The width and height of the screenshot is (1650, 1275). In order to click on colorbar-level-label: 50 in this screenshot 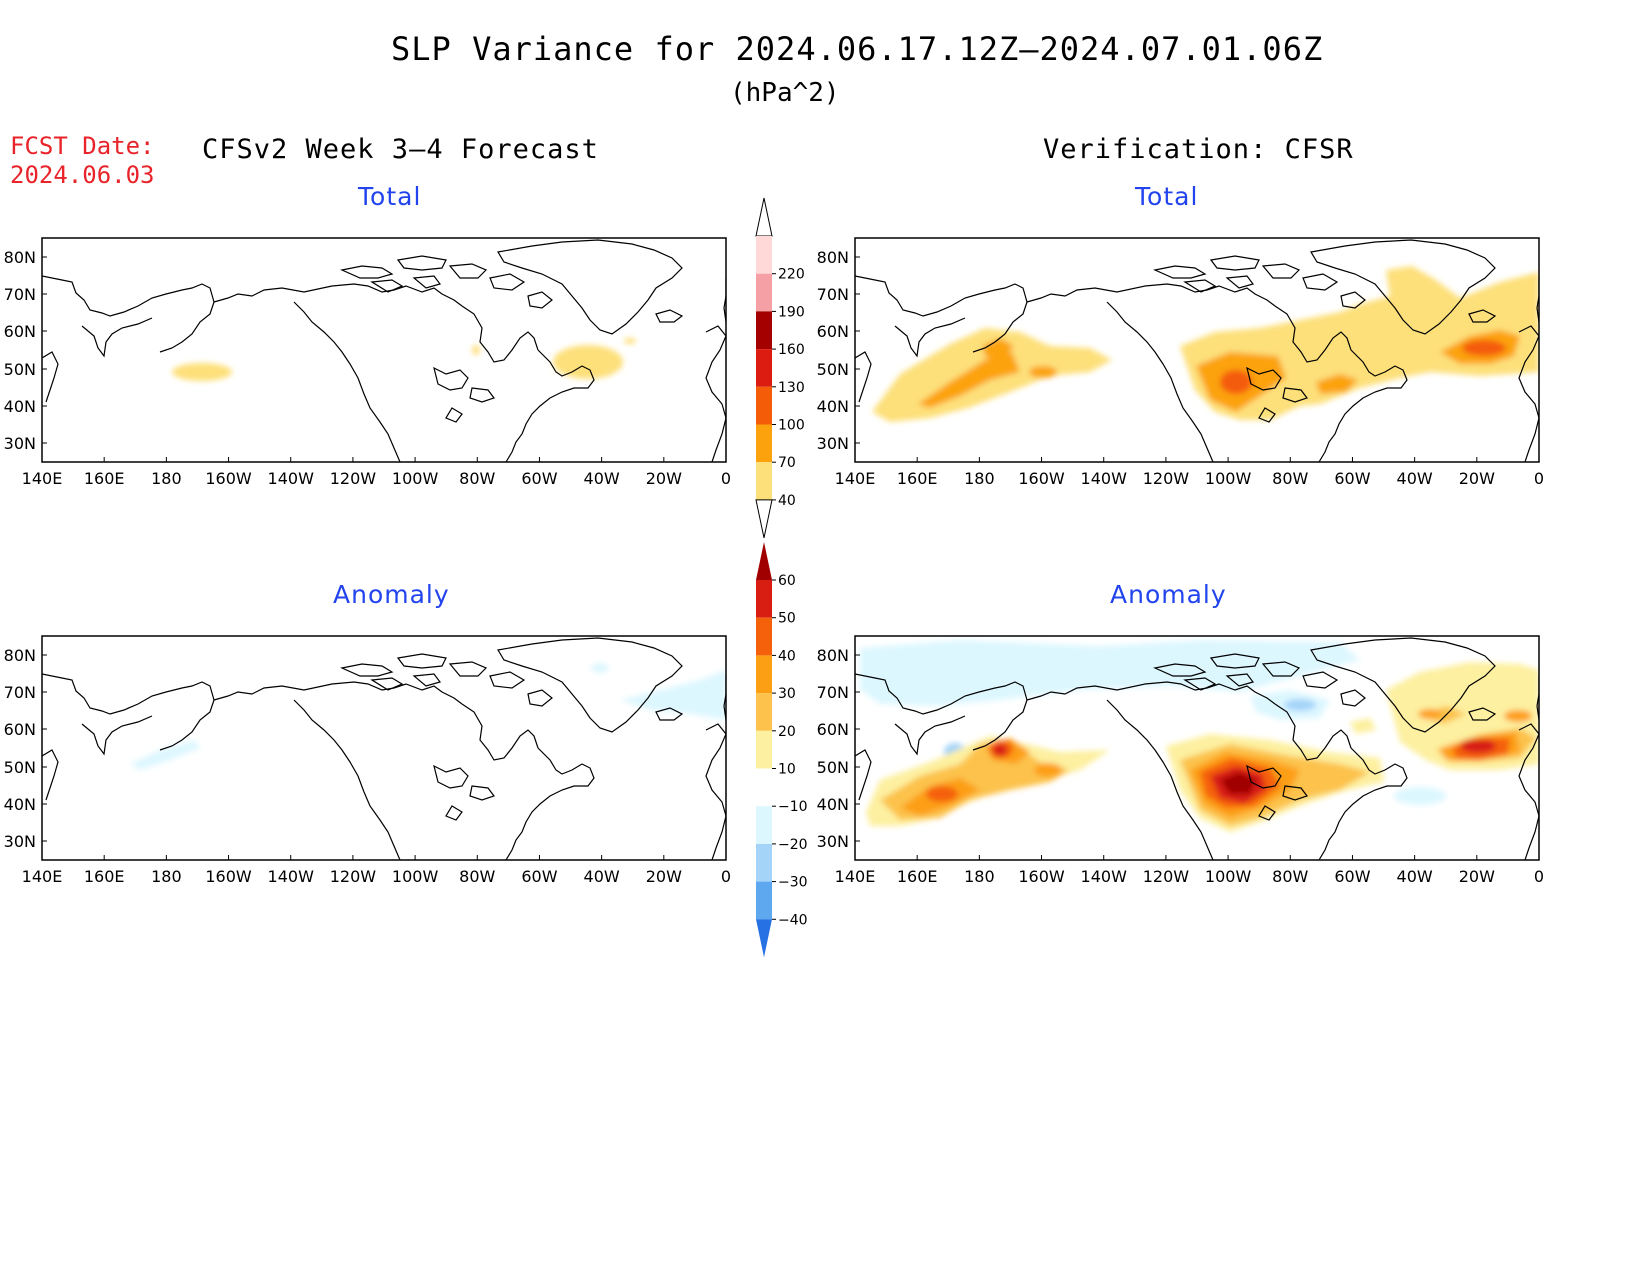, I will do `click(787, 619)`.